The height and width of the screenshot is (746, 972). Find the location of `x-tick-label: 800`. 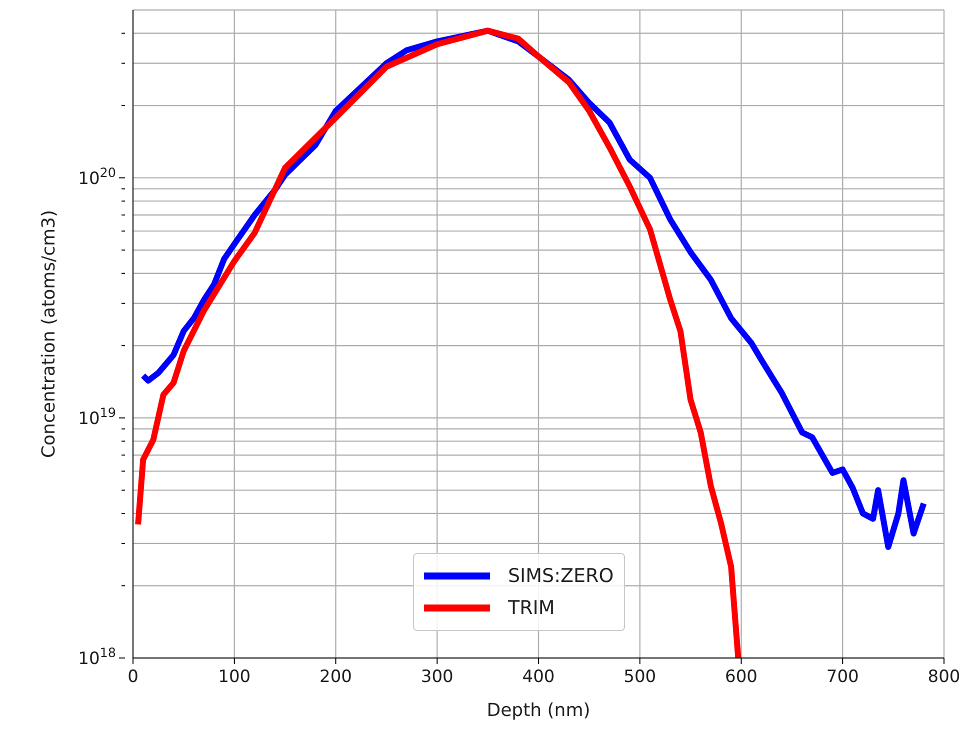

x-tick-label: 800 is located at coordinates (944, 677).